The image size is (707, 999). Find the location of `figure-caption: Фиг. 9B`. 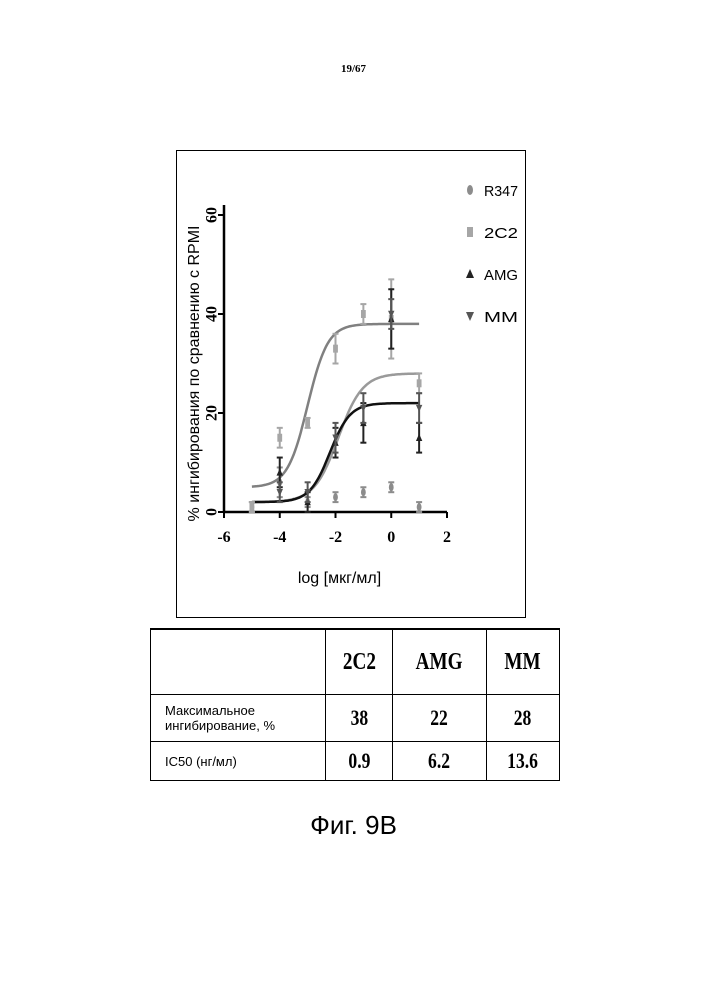

figure-caption: Фиг. 9B is located at coordinates (353, 825).